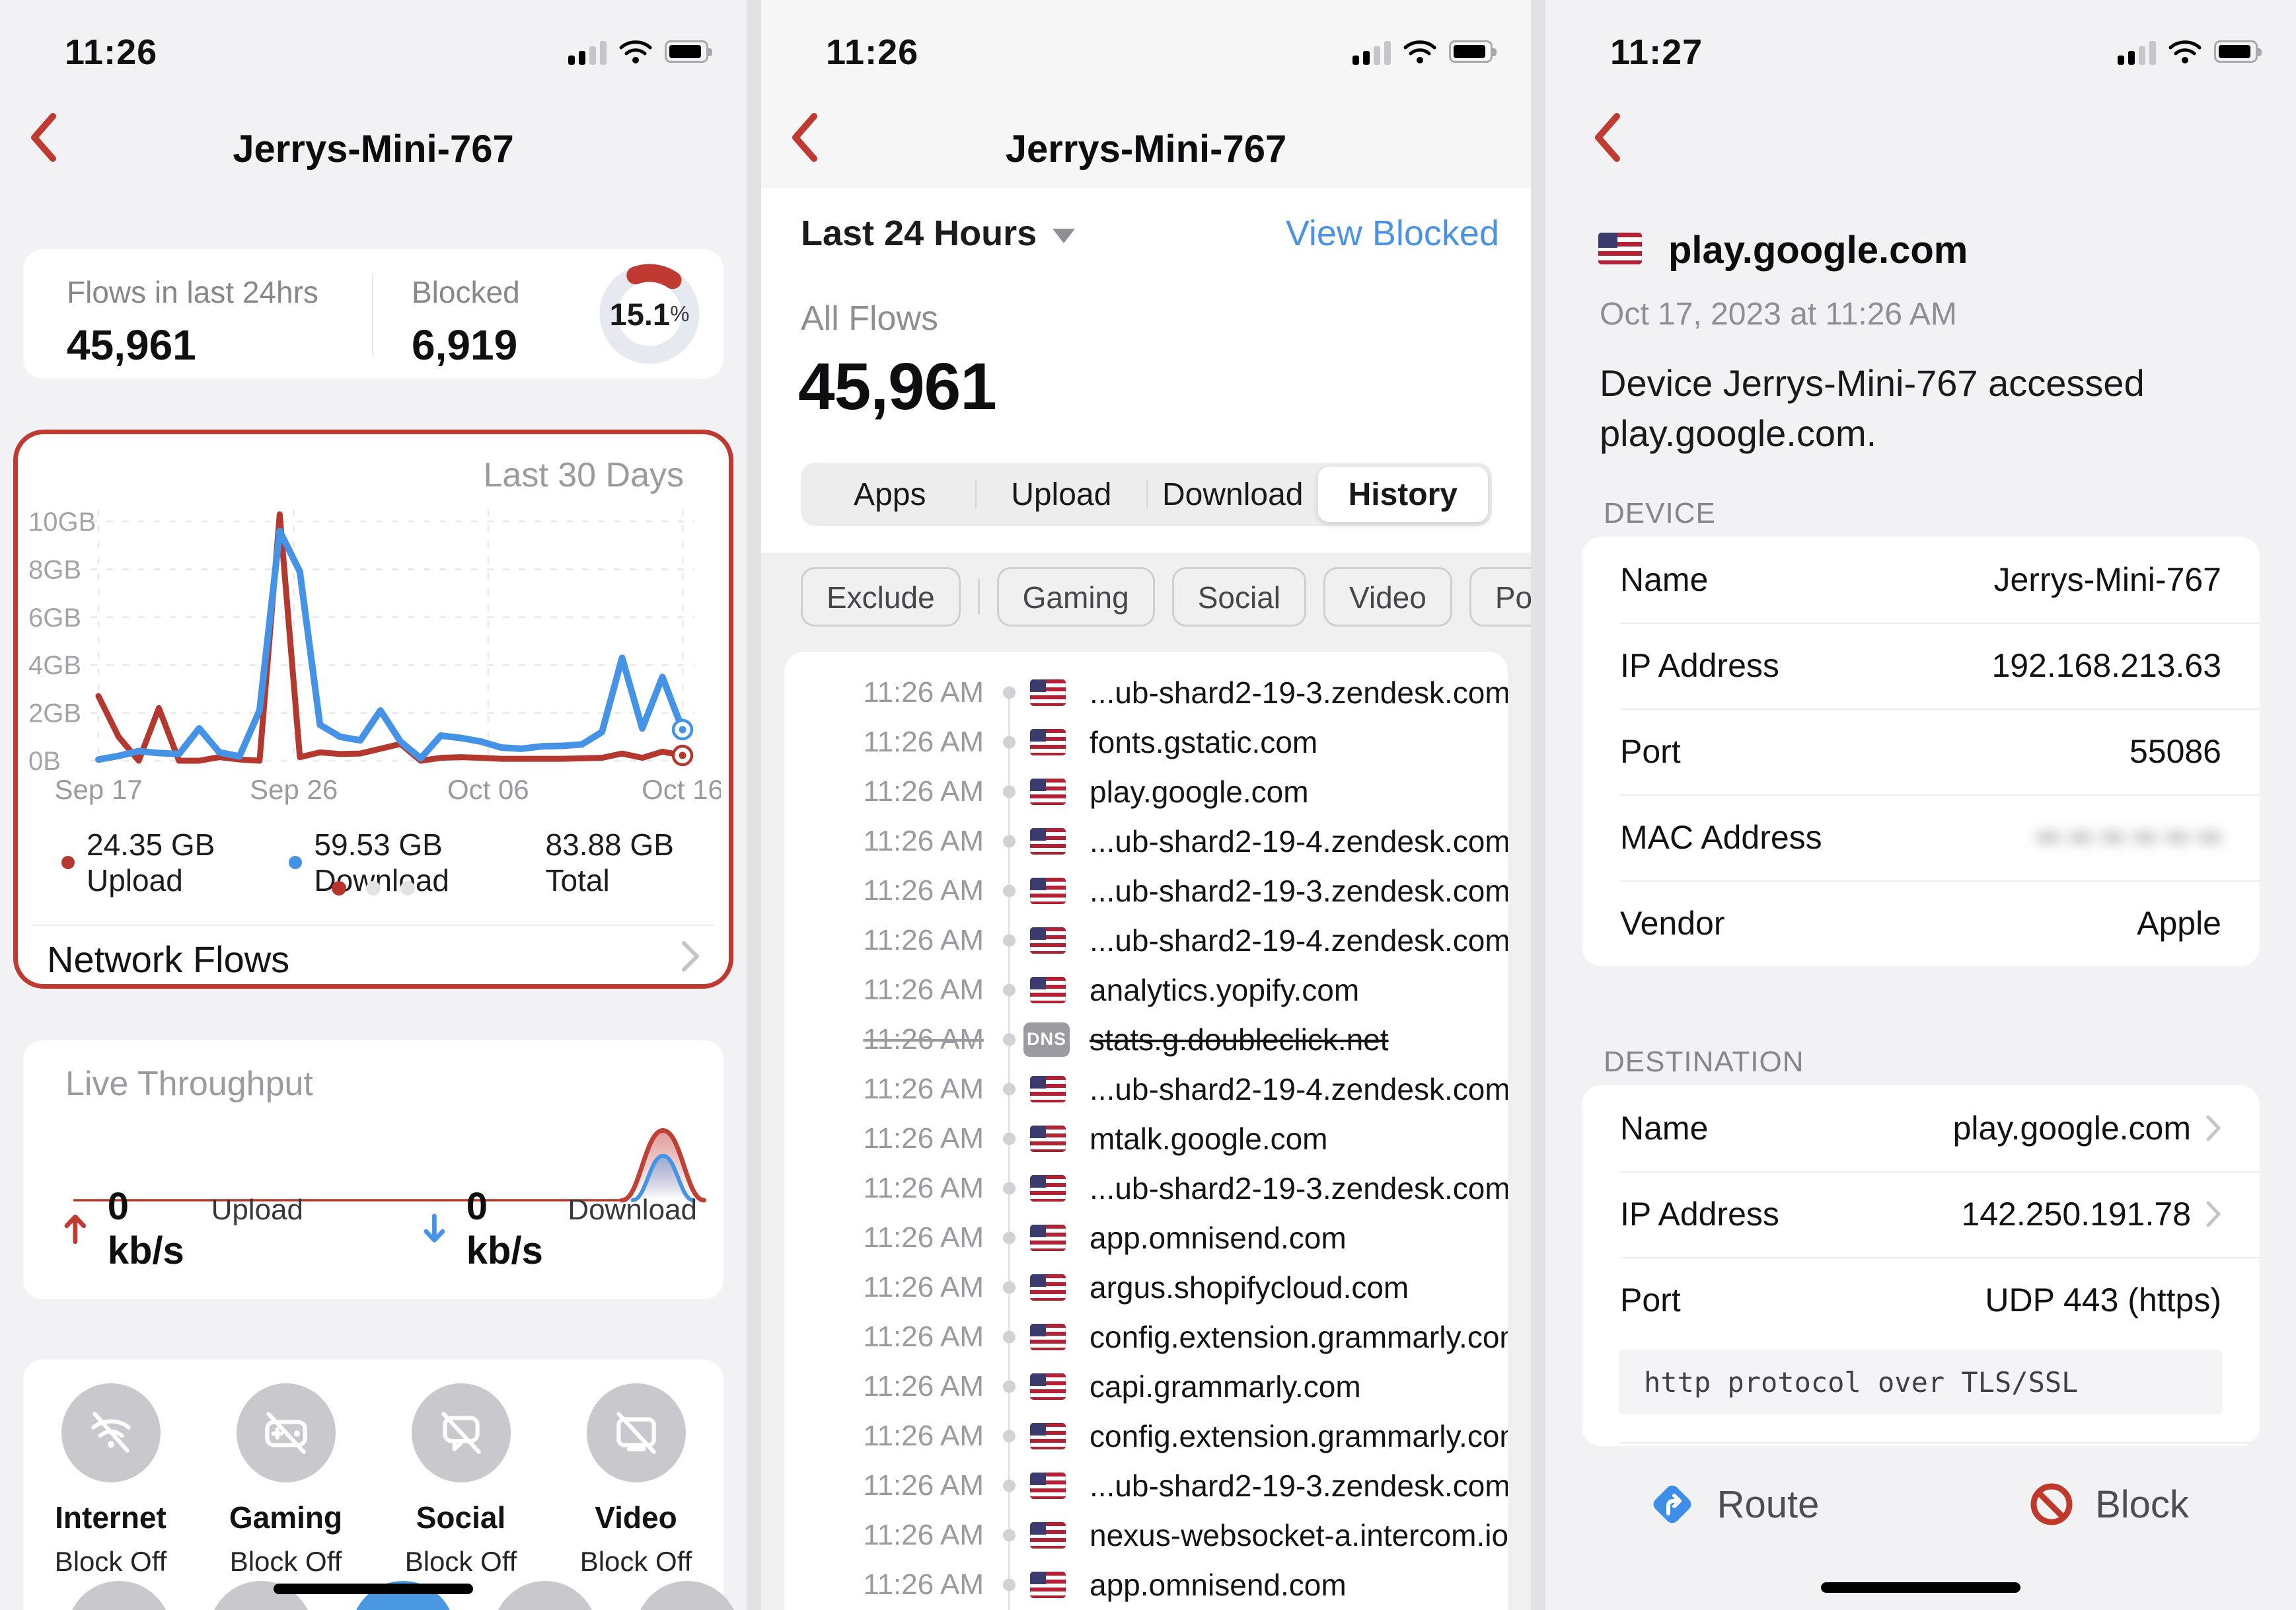 The height and width of the screenshot is (1610, 2296). I want to click on filter-chip-exclude: Exclude, so click(881, 597).